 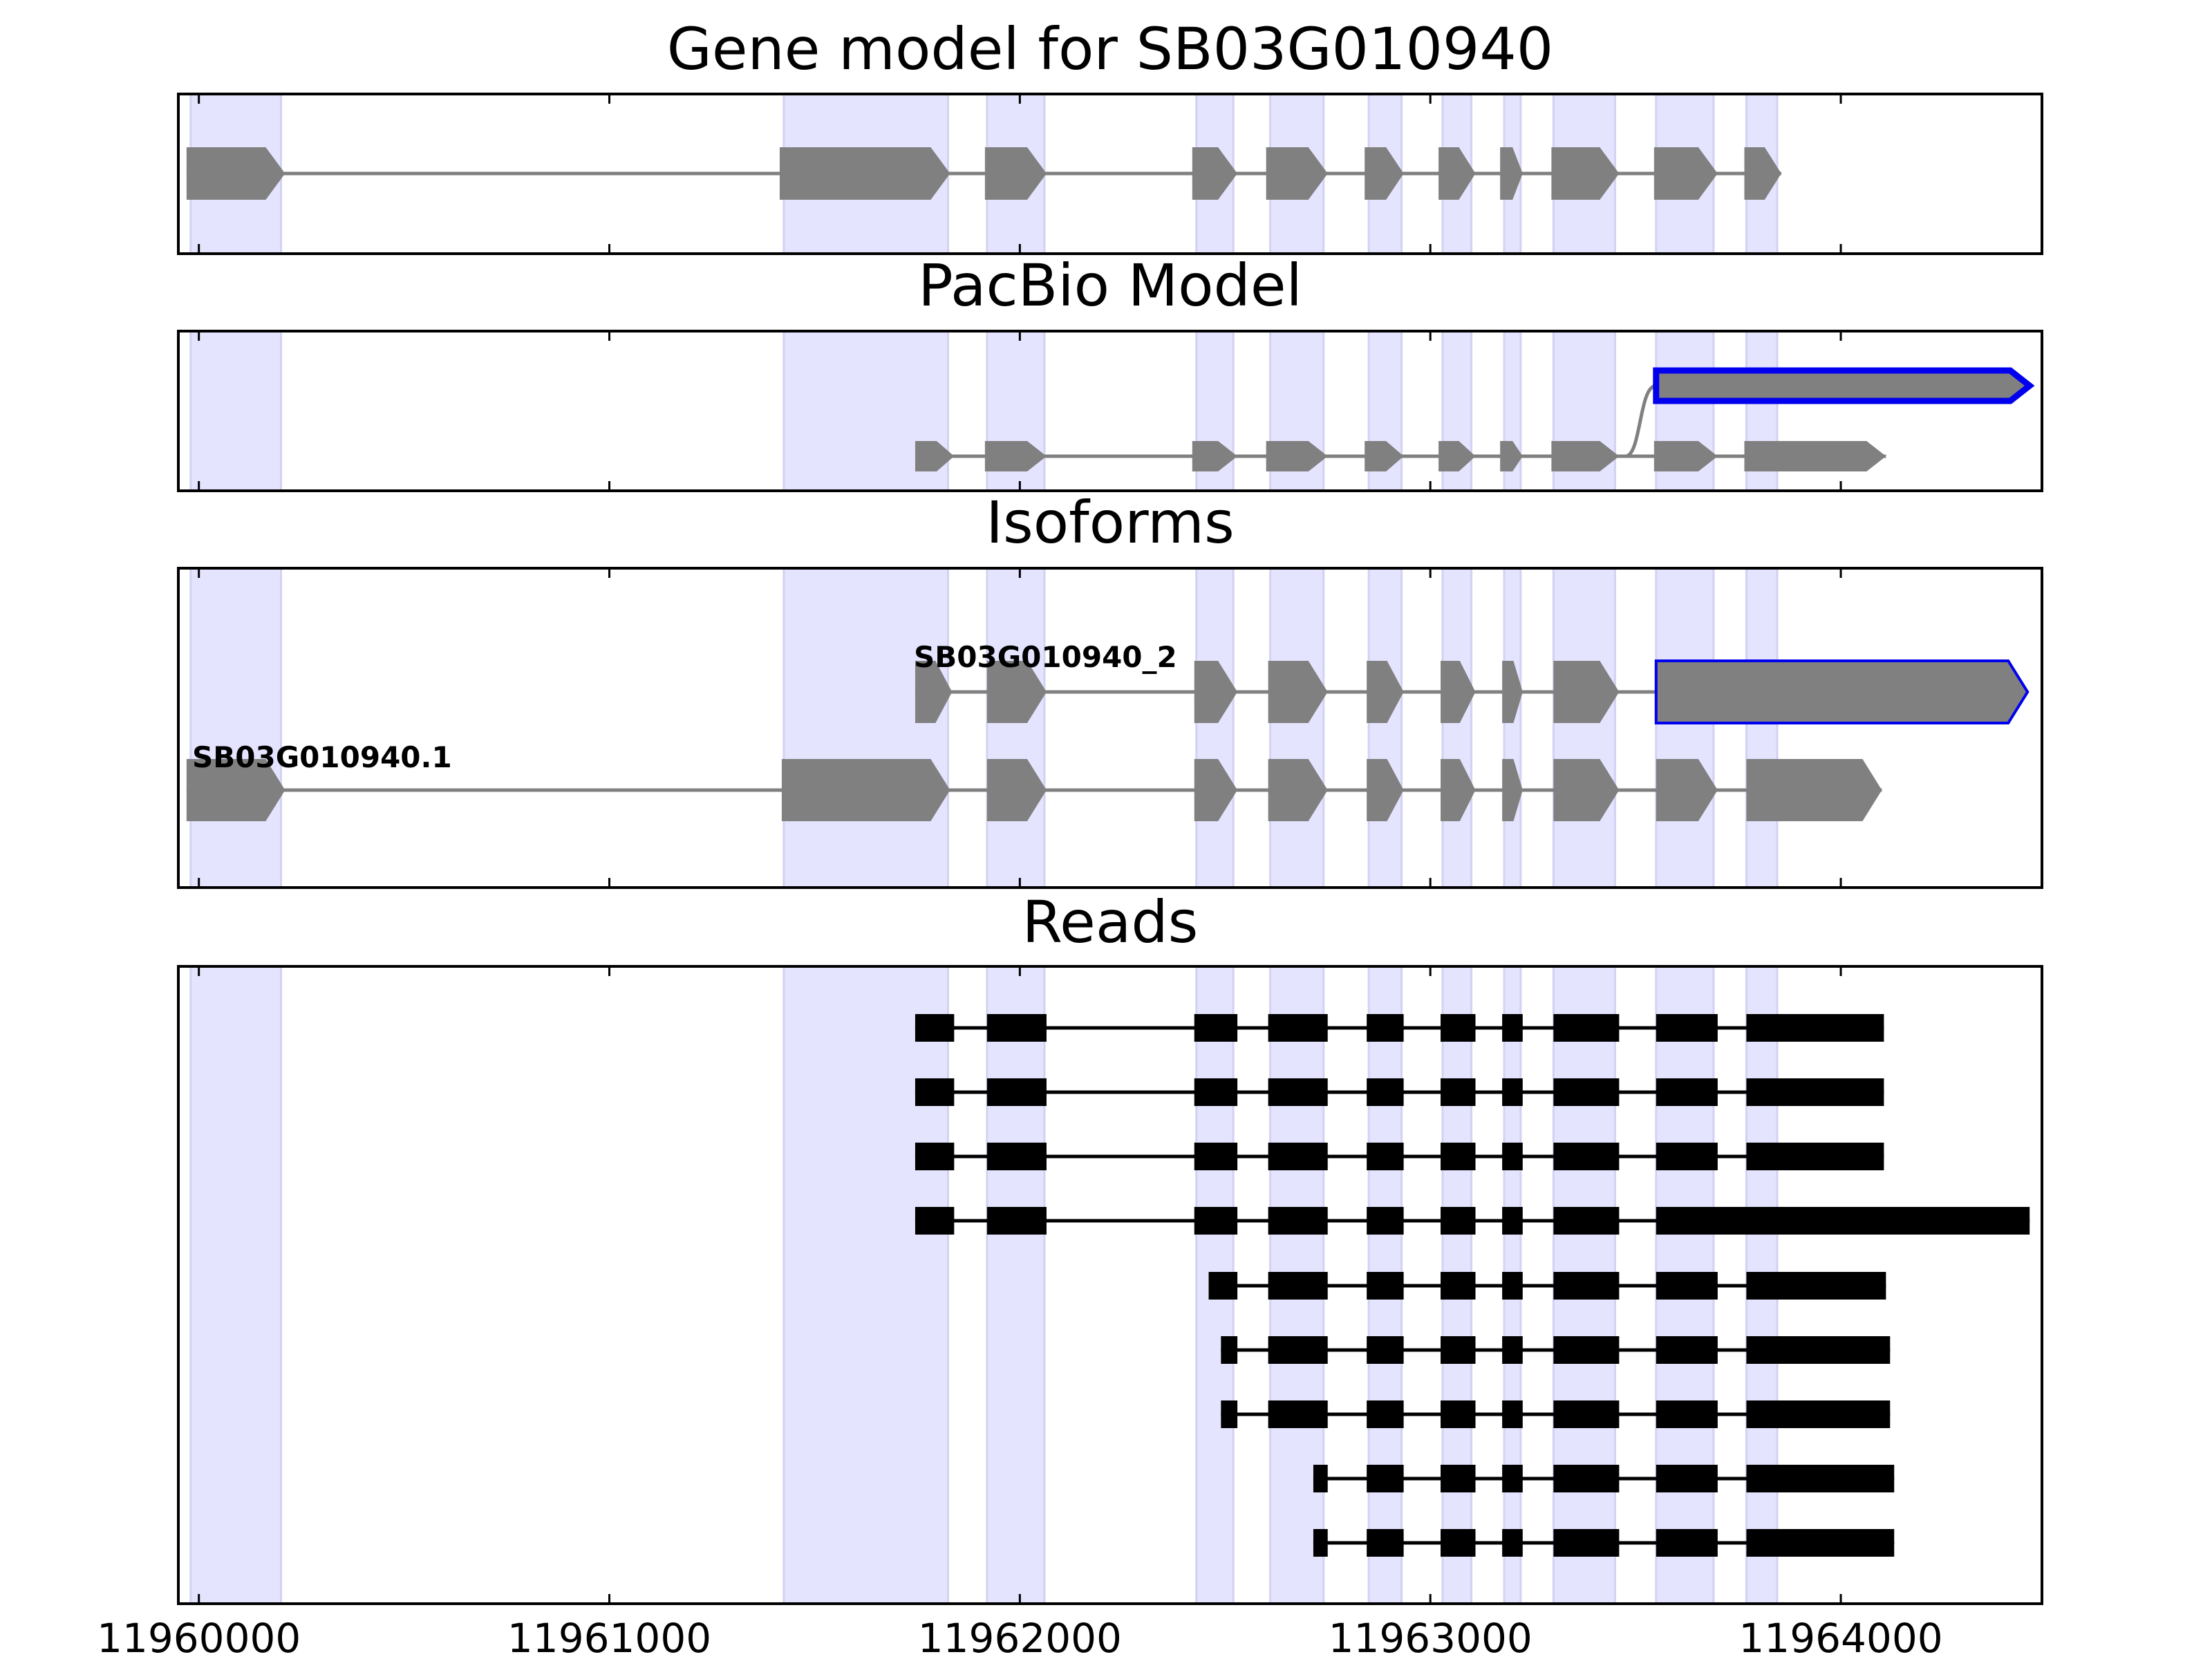 I want to click on panel-title: PacBio Model, so click(x=1110, y=285).